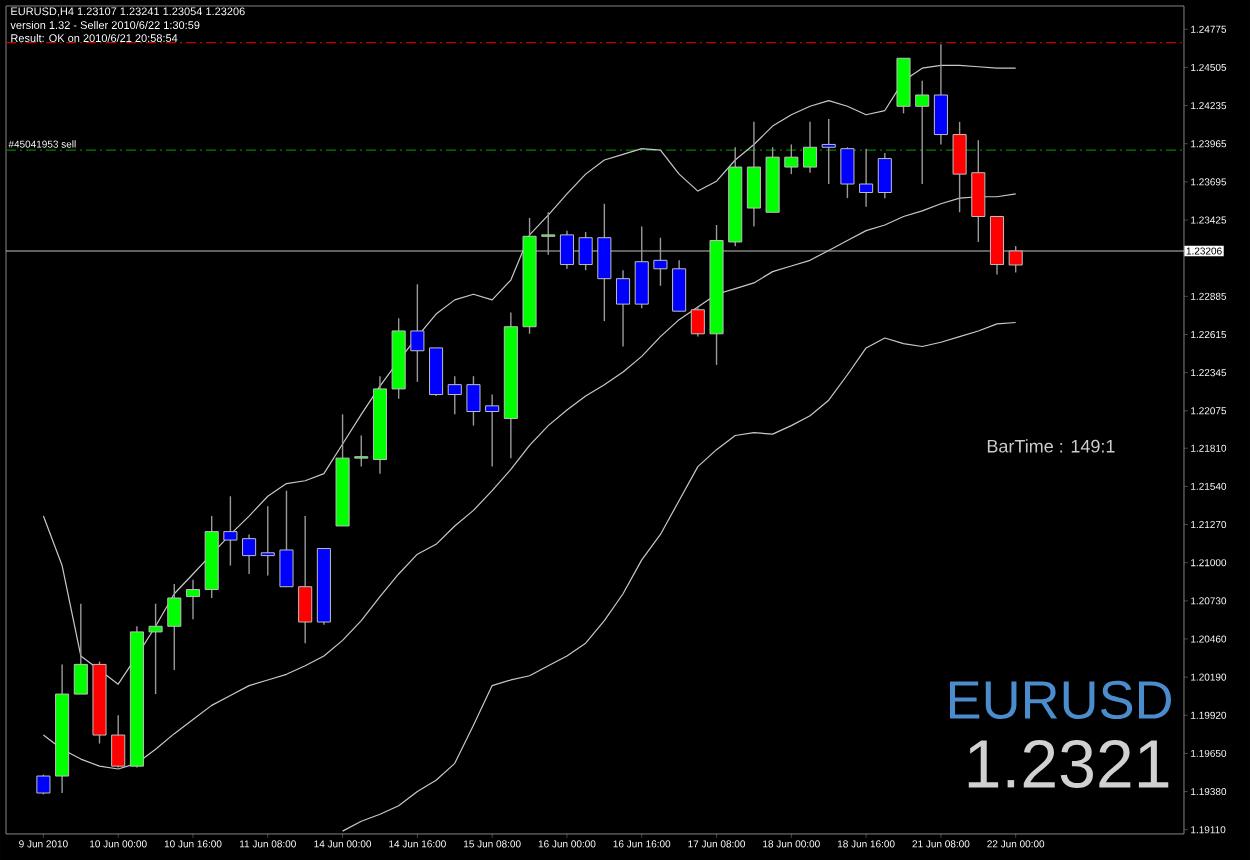 Image resolution: width=1250 pixels, height=860 pixels. Describe the element at coordinates (1068, 764) in the screenshot. I see `annotation: 1.2321` at that location.